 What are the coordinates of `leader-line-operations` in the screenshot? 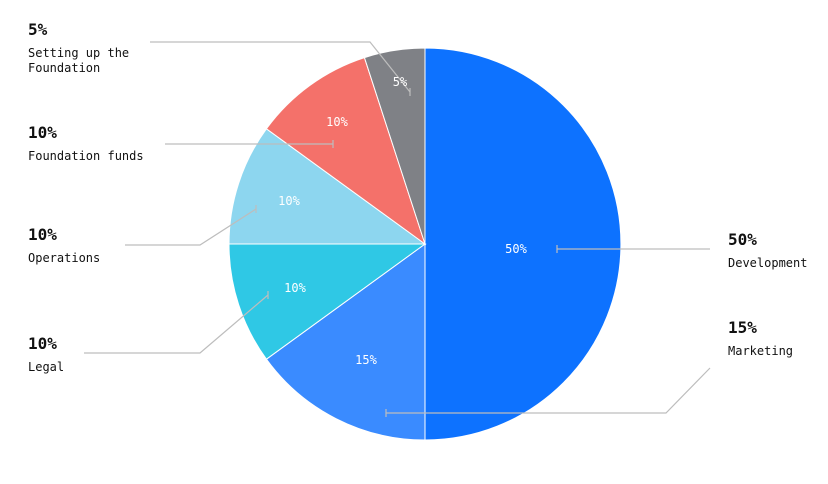 It's located at (191, 227).